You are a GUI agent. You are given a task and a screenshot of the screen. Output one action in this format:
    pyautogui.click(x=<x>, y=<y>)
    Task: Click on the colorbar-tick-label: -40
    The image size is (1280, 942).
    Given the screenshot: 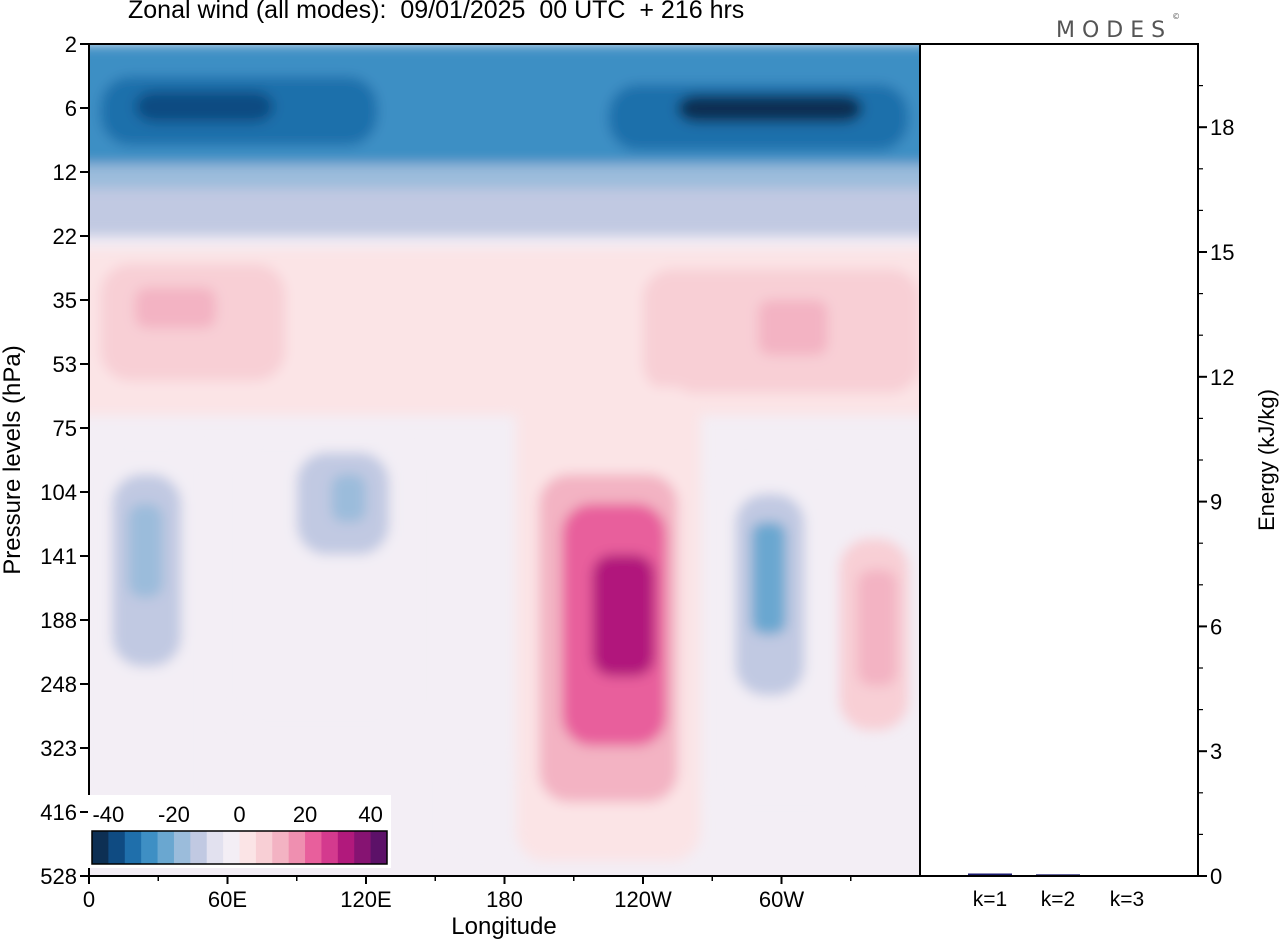 What is the action you would take?
    pyautogui.click(x=108, y=814)
    